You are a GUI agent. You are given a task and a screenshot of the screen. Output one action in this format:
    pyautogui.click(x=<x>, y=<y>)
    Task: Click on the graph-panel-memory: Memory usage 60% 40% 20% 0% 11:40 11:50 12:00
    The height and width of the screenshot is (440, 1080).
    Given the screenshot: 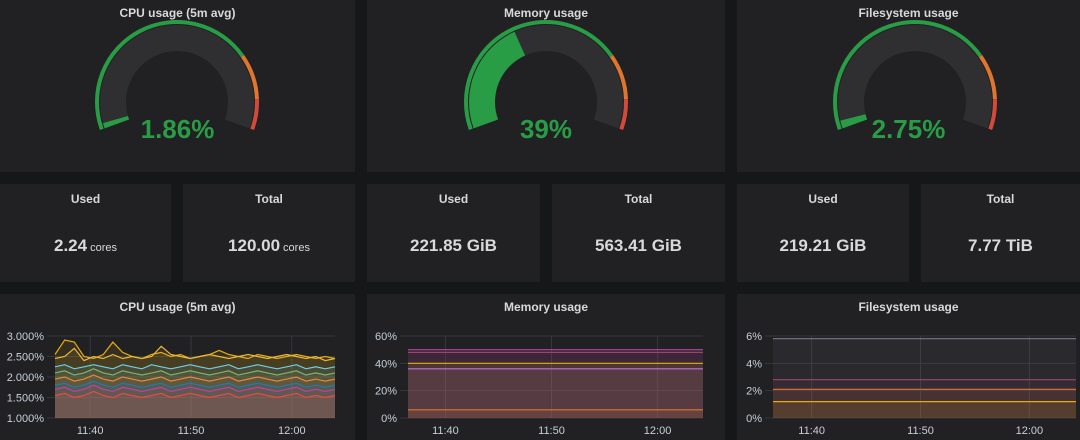 What is the action you would take?
    pyautogui.click(x=546, y=367)
    